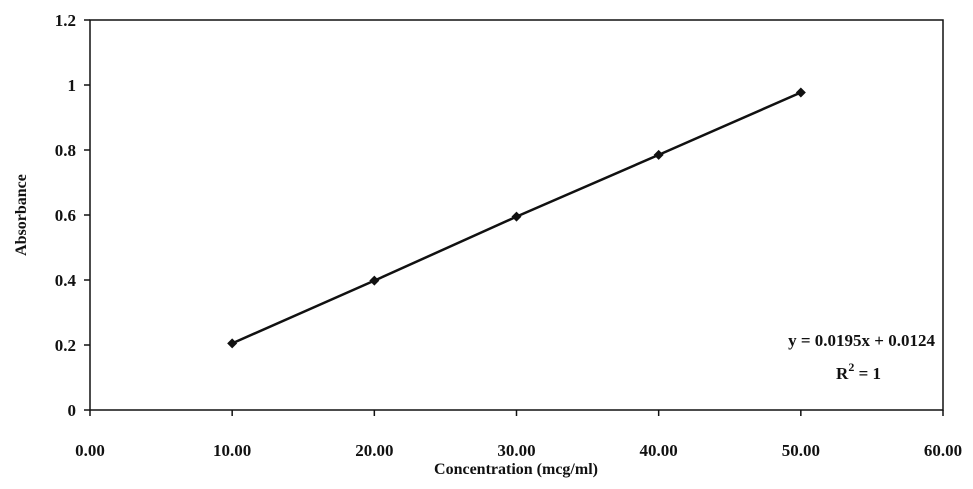 The width and height of the screenshot is (973, 489). Describe the element at coordinates (65, 150) in the screenshot. I see `y-tick-label: 0.8` at that location.